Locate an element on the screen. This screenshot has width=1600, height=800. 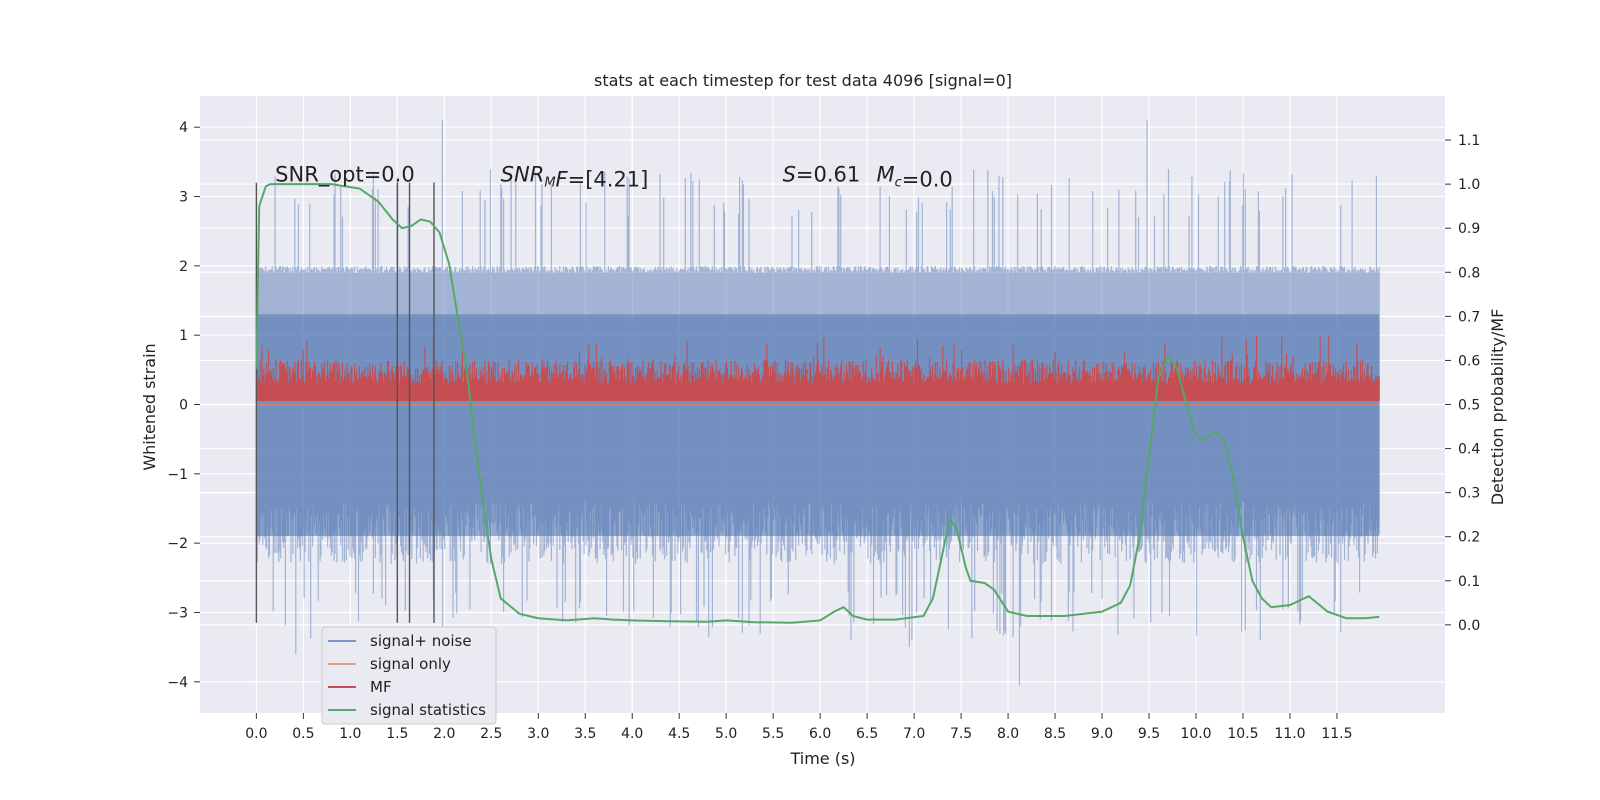
x-tick-label: 0.5 is located at coordinates (303, 734).